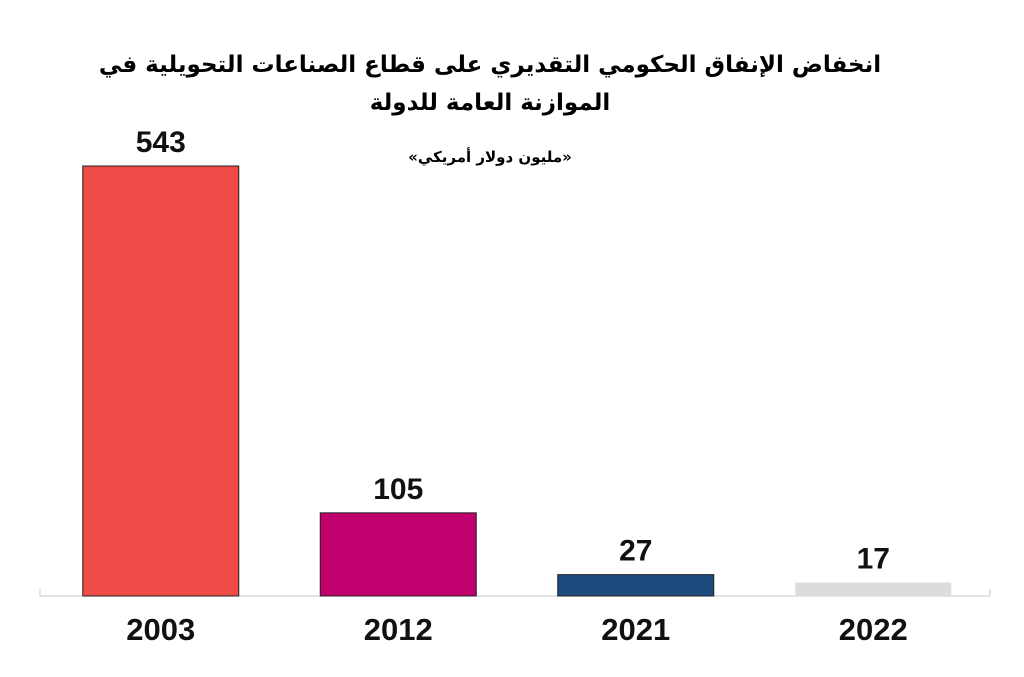 This screenshot has height=677, width=1024. What do you see at coordinates (398, 629) in the screenshot?
I see `x-tick-label-2012: 2012` at bounding box center [398, 629].